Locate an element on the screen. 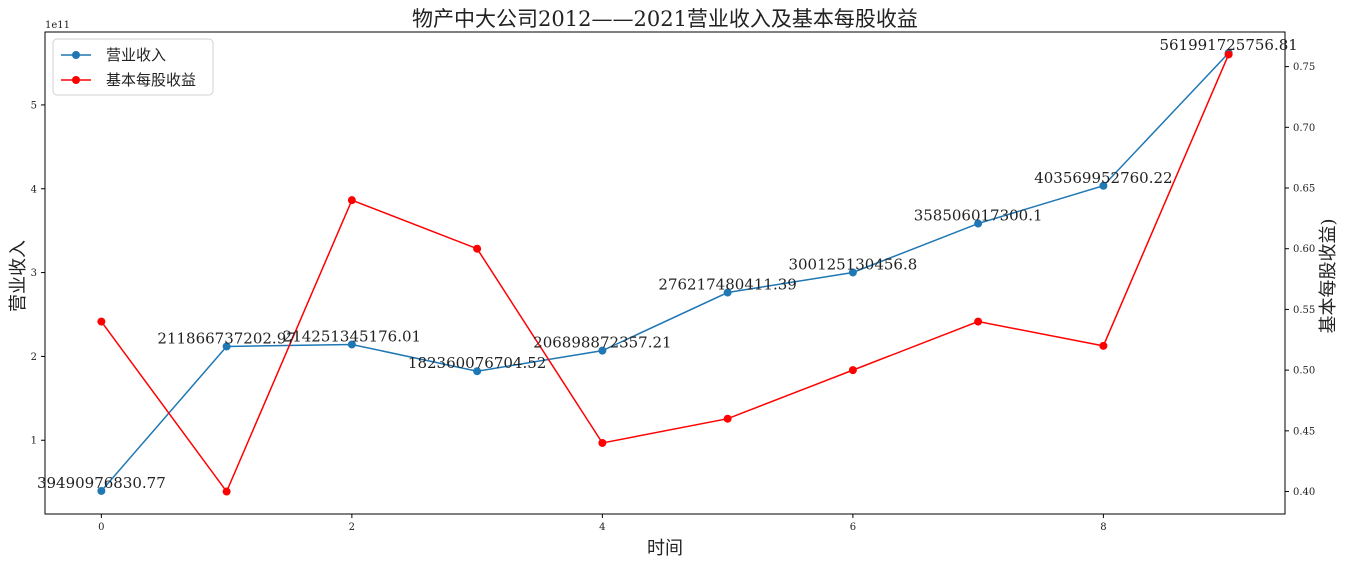 The height and width of the screenshot is (564, 1346). y-left-tick-label: 2 is located at coordinates (34, 357).